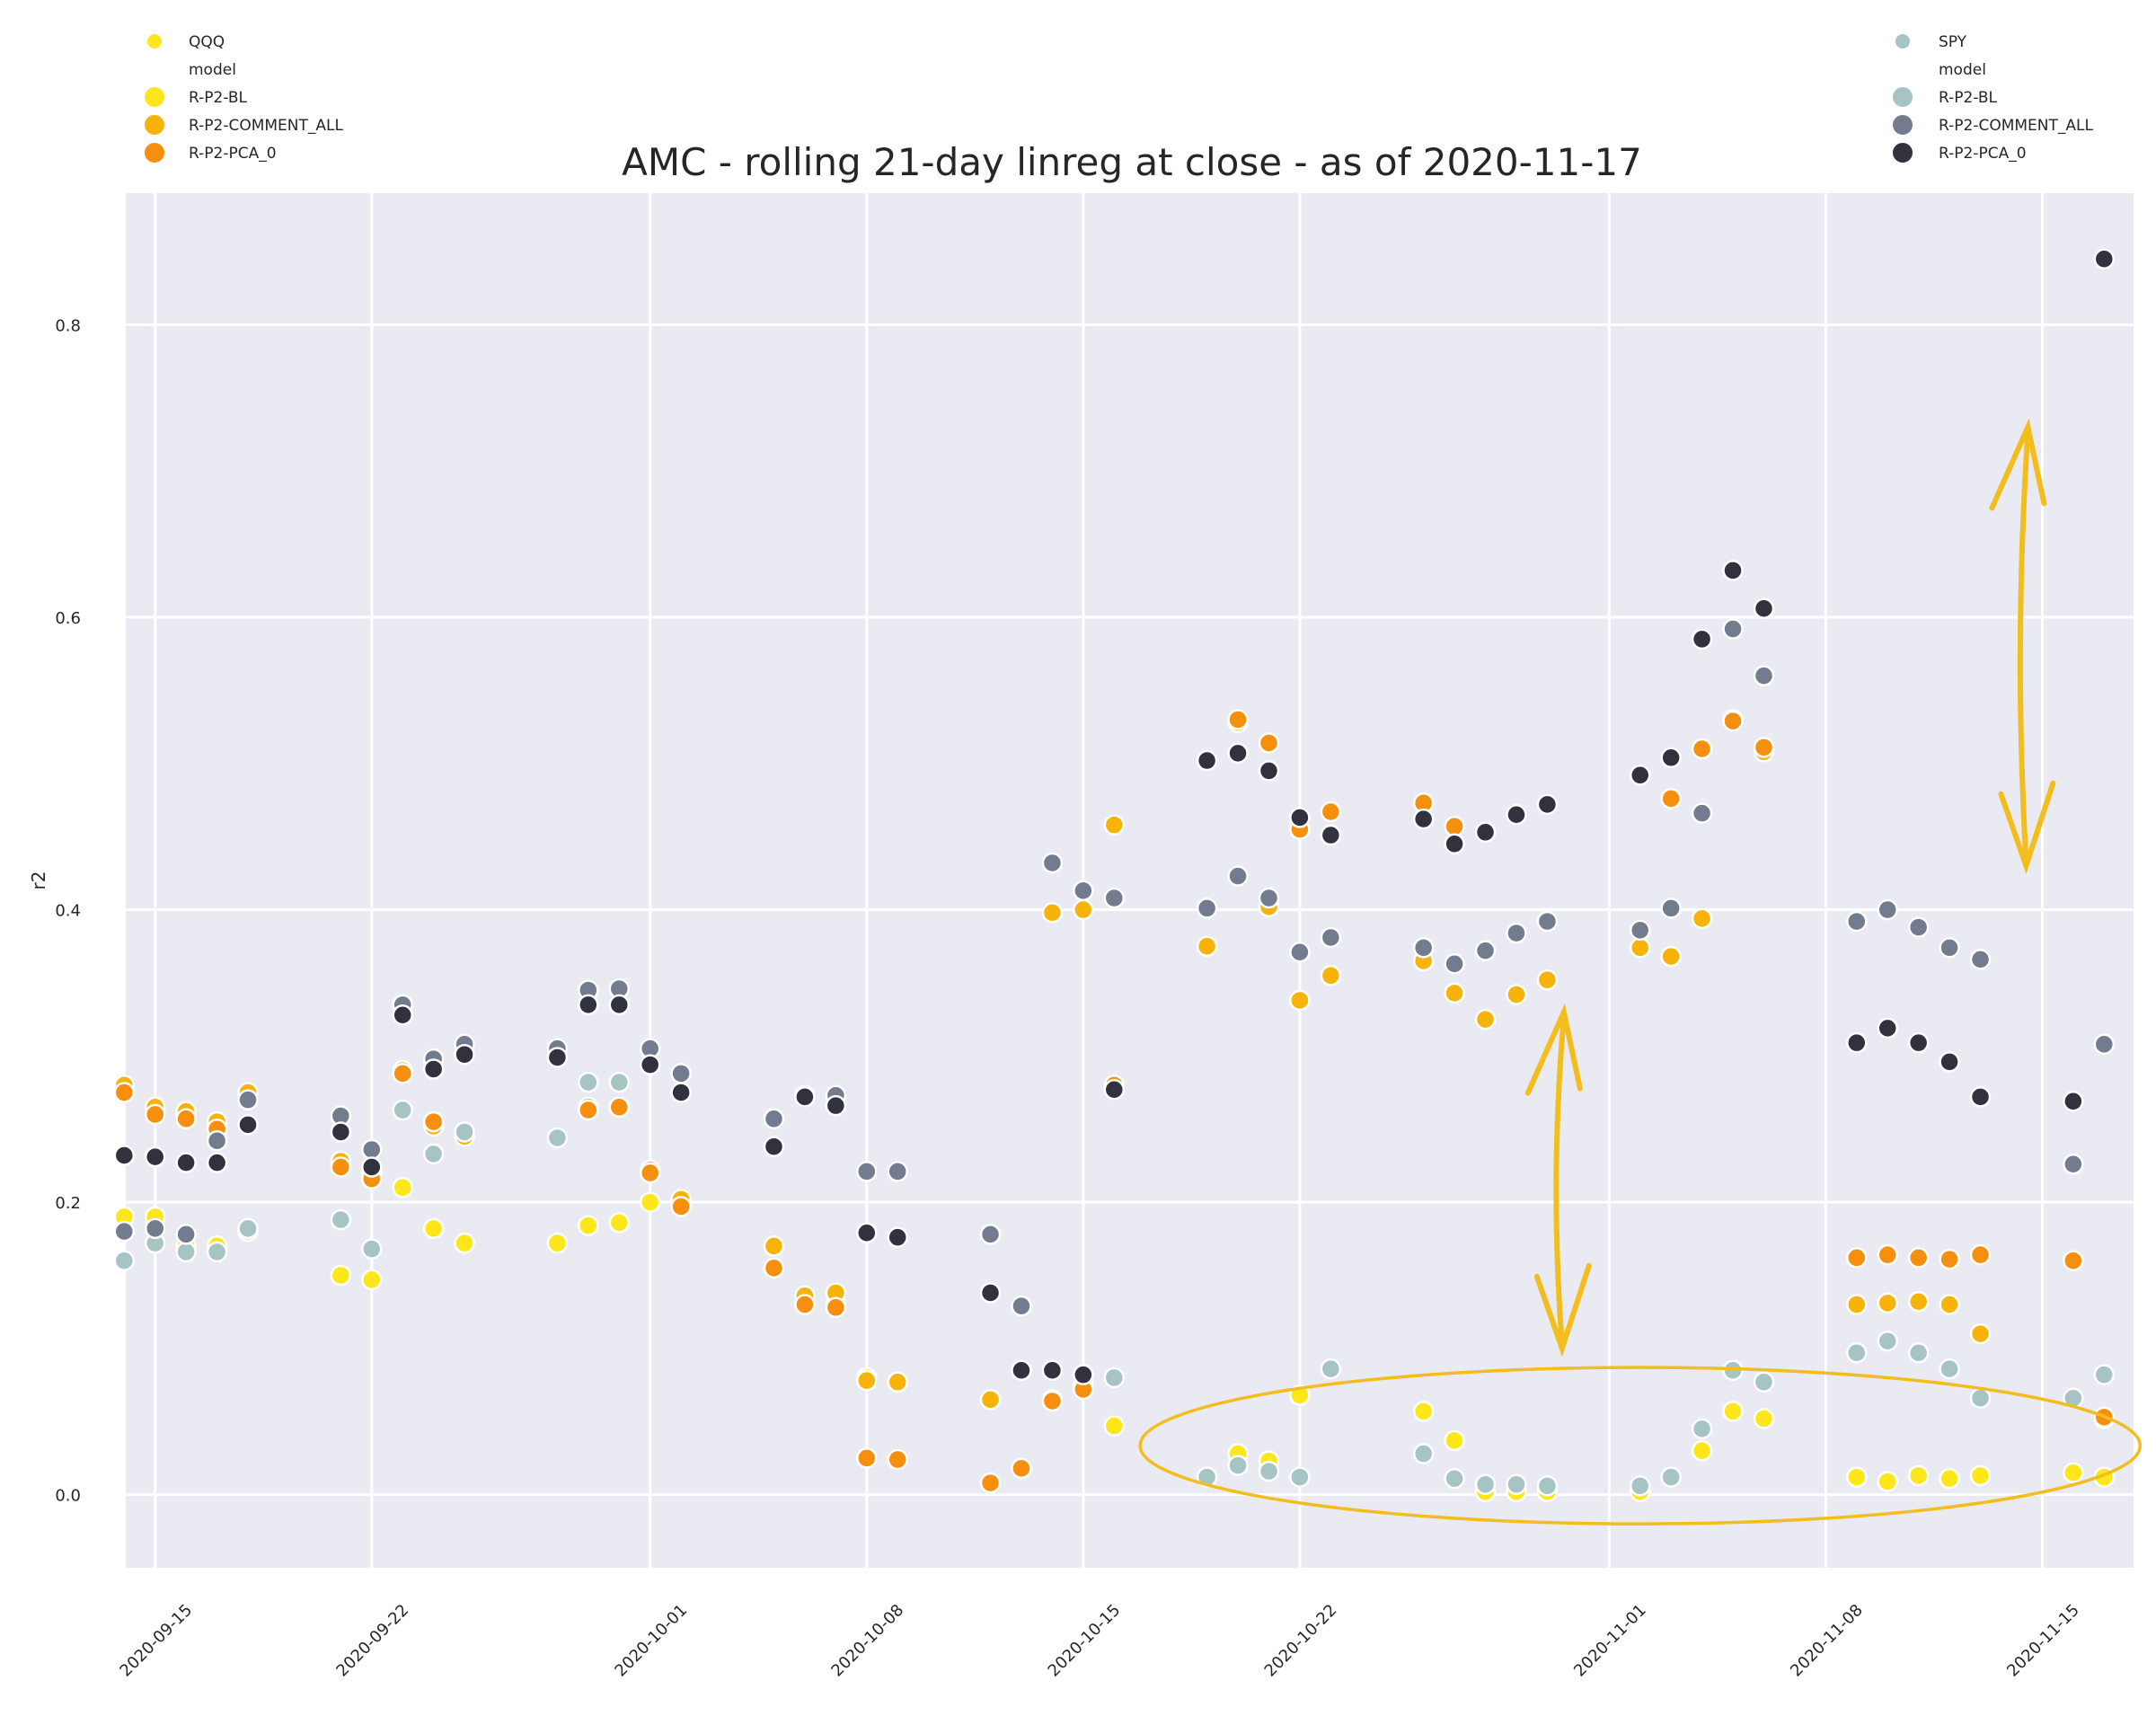 This screenshot has height=1716, width=2156. I want to click on arrow-head-down, so click(1562, 1310).